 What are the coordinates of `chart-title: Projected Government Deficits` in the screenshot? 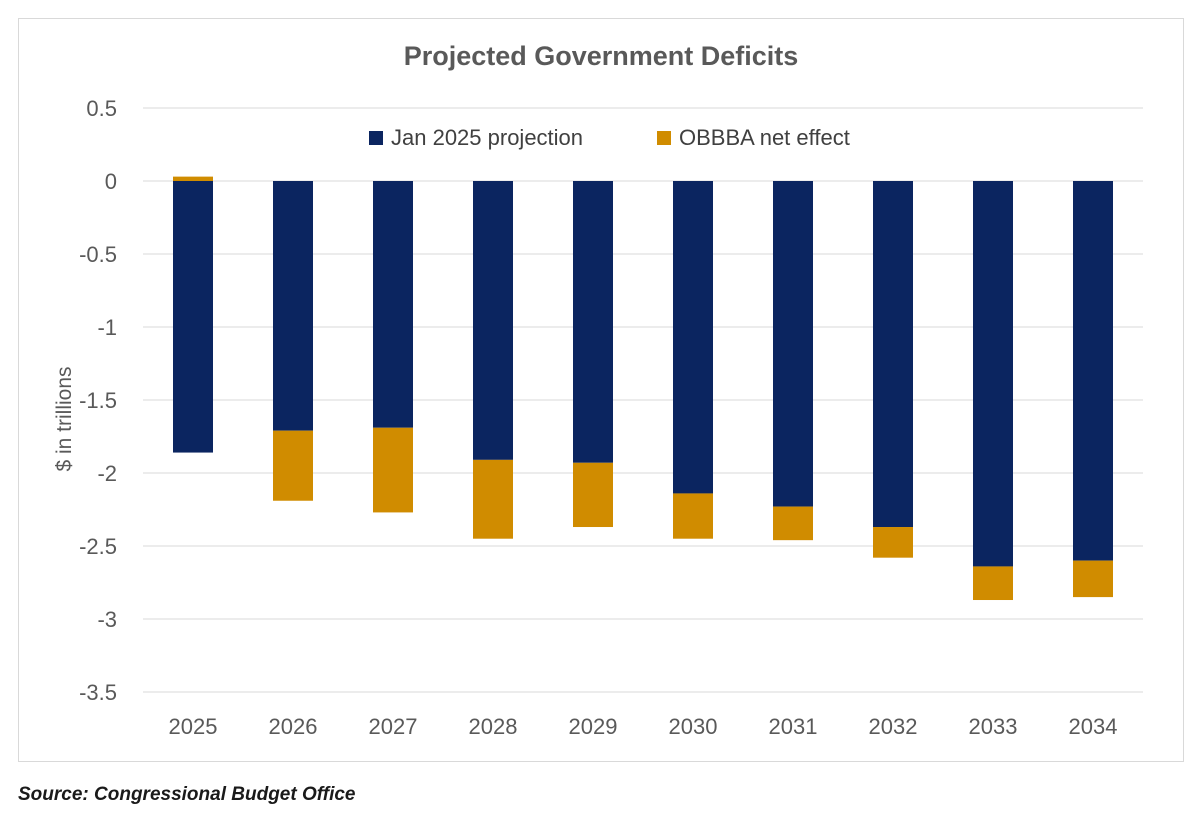 It's located at (601, 56).